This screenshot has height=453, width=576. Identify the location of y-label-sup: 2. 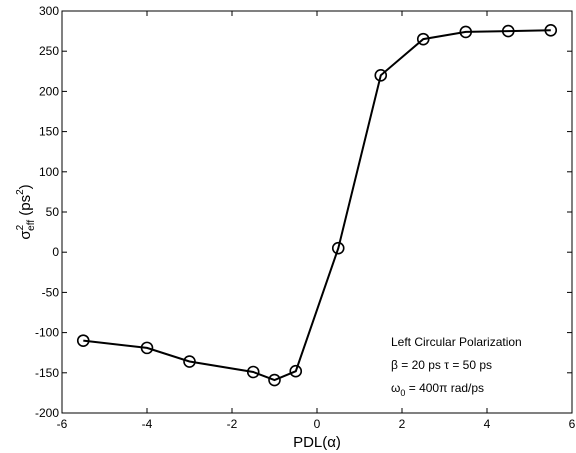
(20, 227).